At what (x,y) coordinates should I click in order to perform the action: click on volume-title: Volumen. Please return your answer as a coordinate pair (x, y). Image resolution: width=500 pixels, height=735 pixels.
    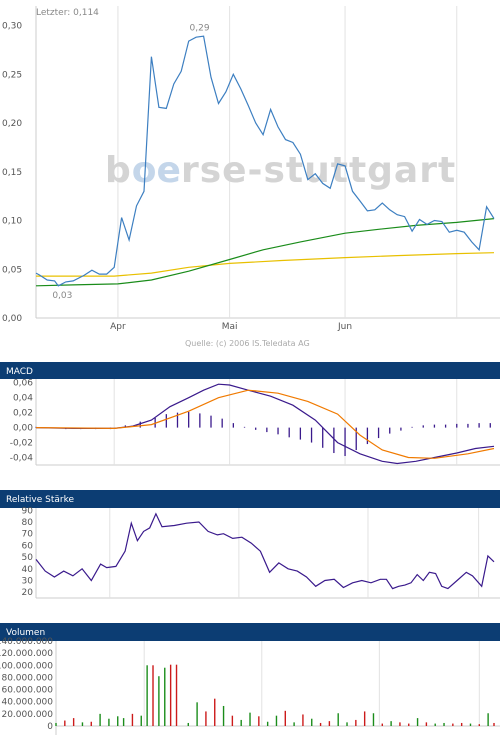
    Looking at the image, I should click on (25, 633).